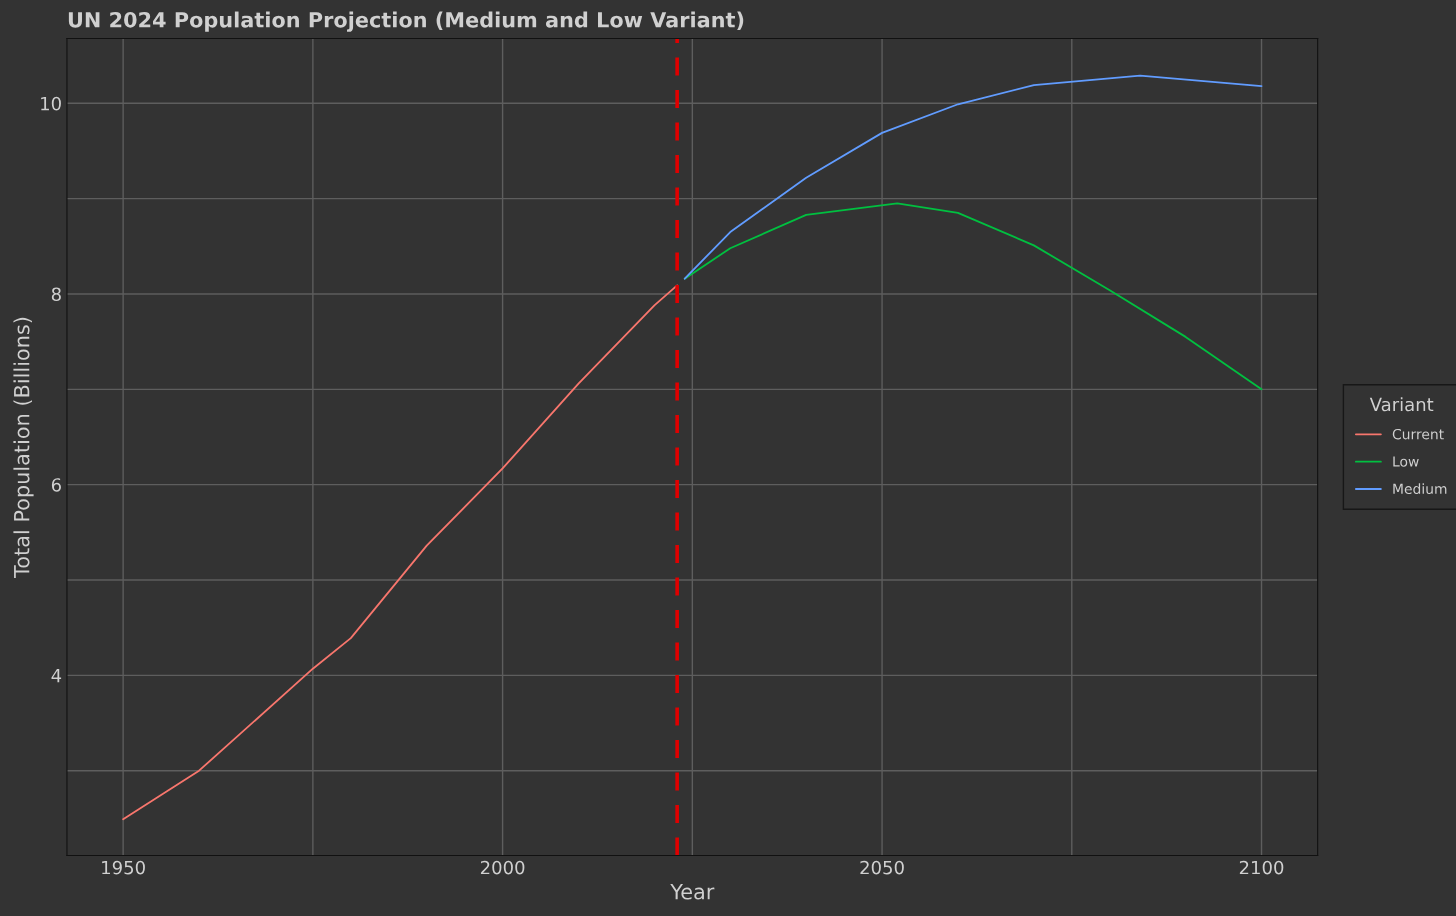 The height and width of the screenshot is (916, 1456). Describe the element at coordinates (1406, 461) in the screenshot. I see `legend-label: Low` at that location.